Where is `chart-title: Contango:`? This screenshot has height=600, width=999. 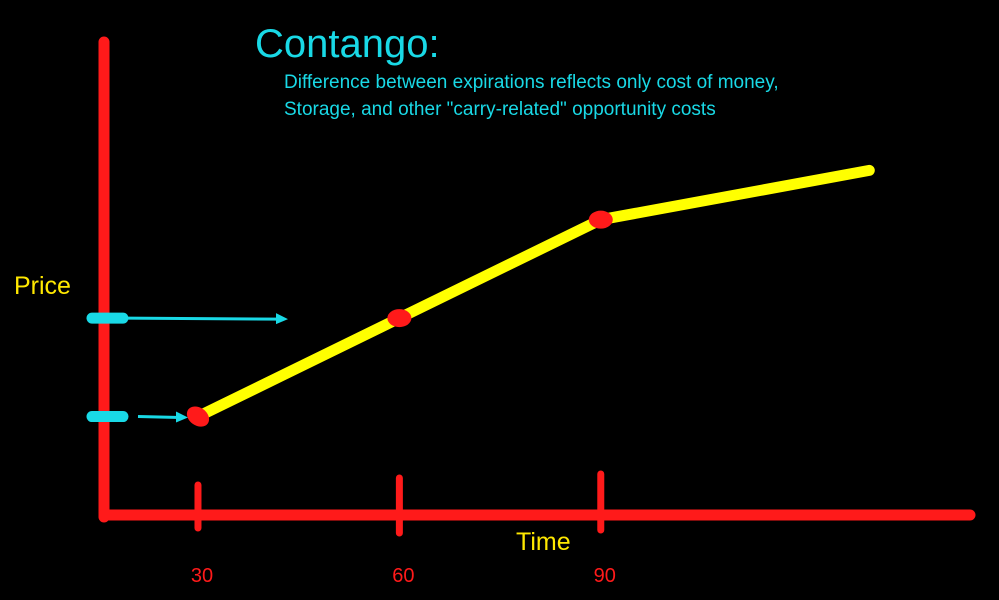 chart-title: Contango: is located at coordinates (347, 44).